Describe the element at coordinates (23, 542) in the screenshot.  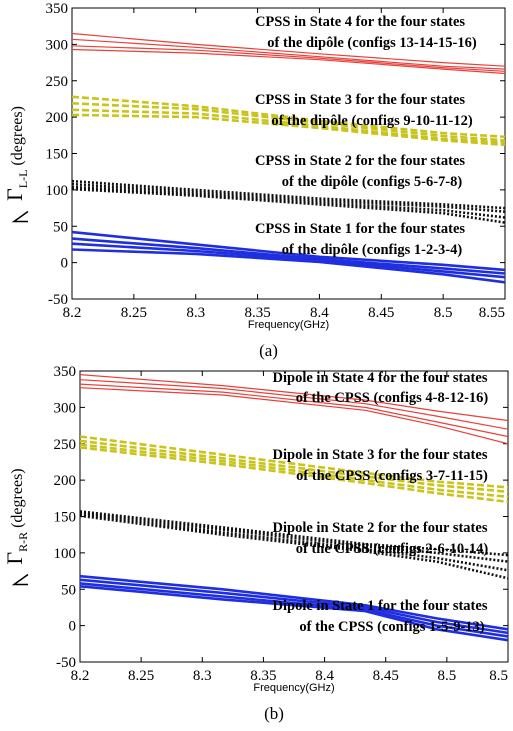
I see `y-axis-label-subscript: R-R` at that location.